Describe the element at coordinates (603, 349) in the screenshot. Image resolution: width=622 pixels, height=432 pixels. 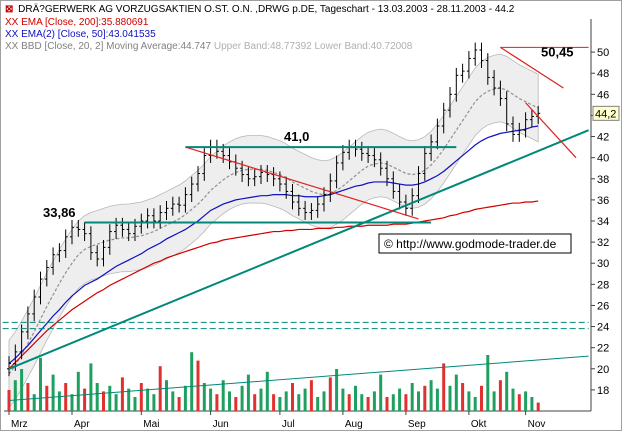
I see `y-tick-label: 22` at that location.